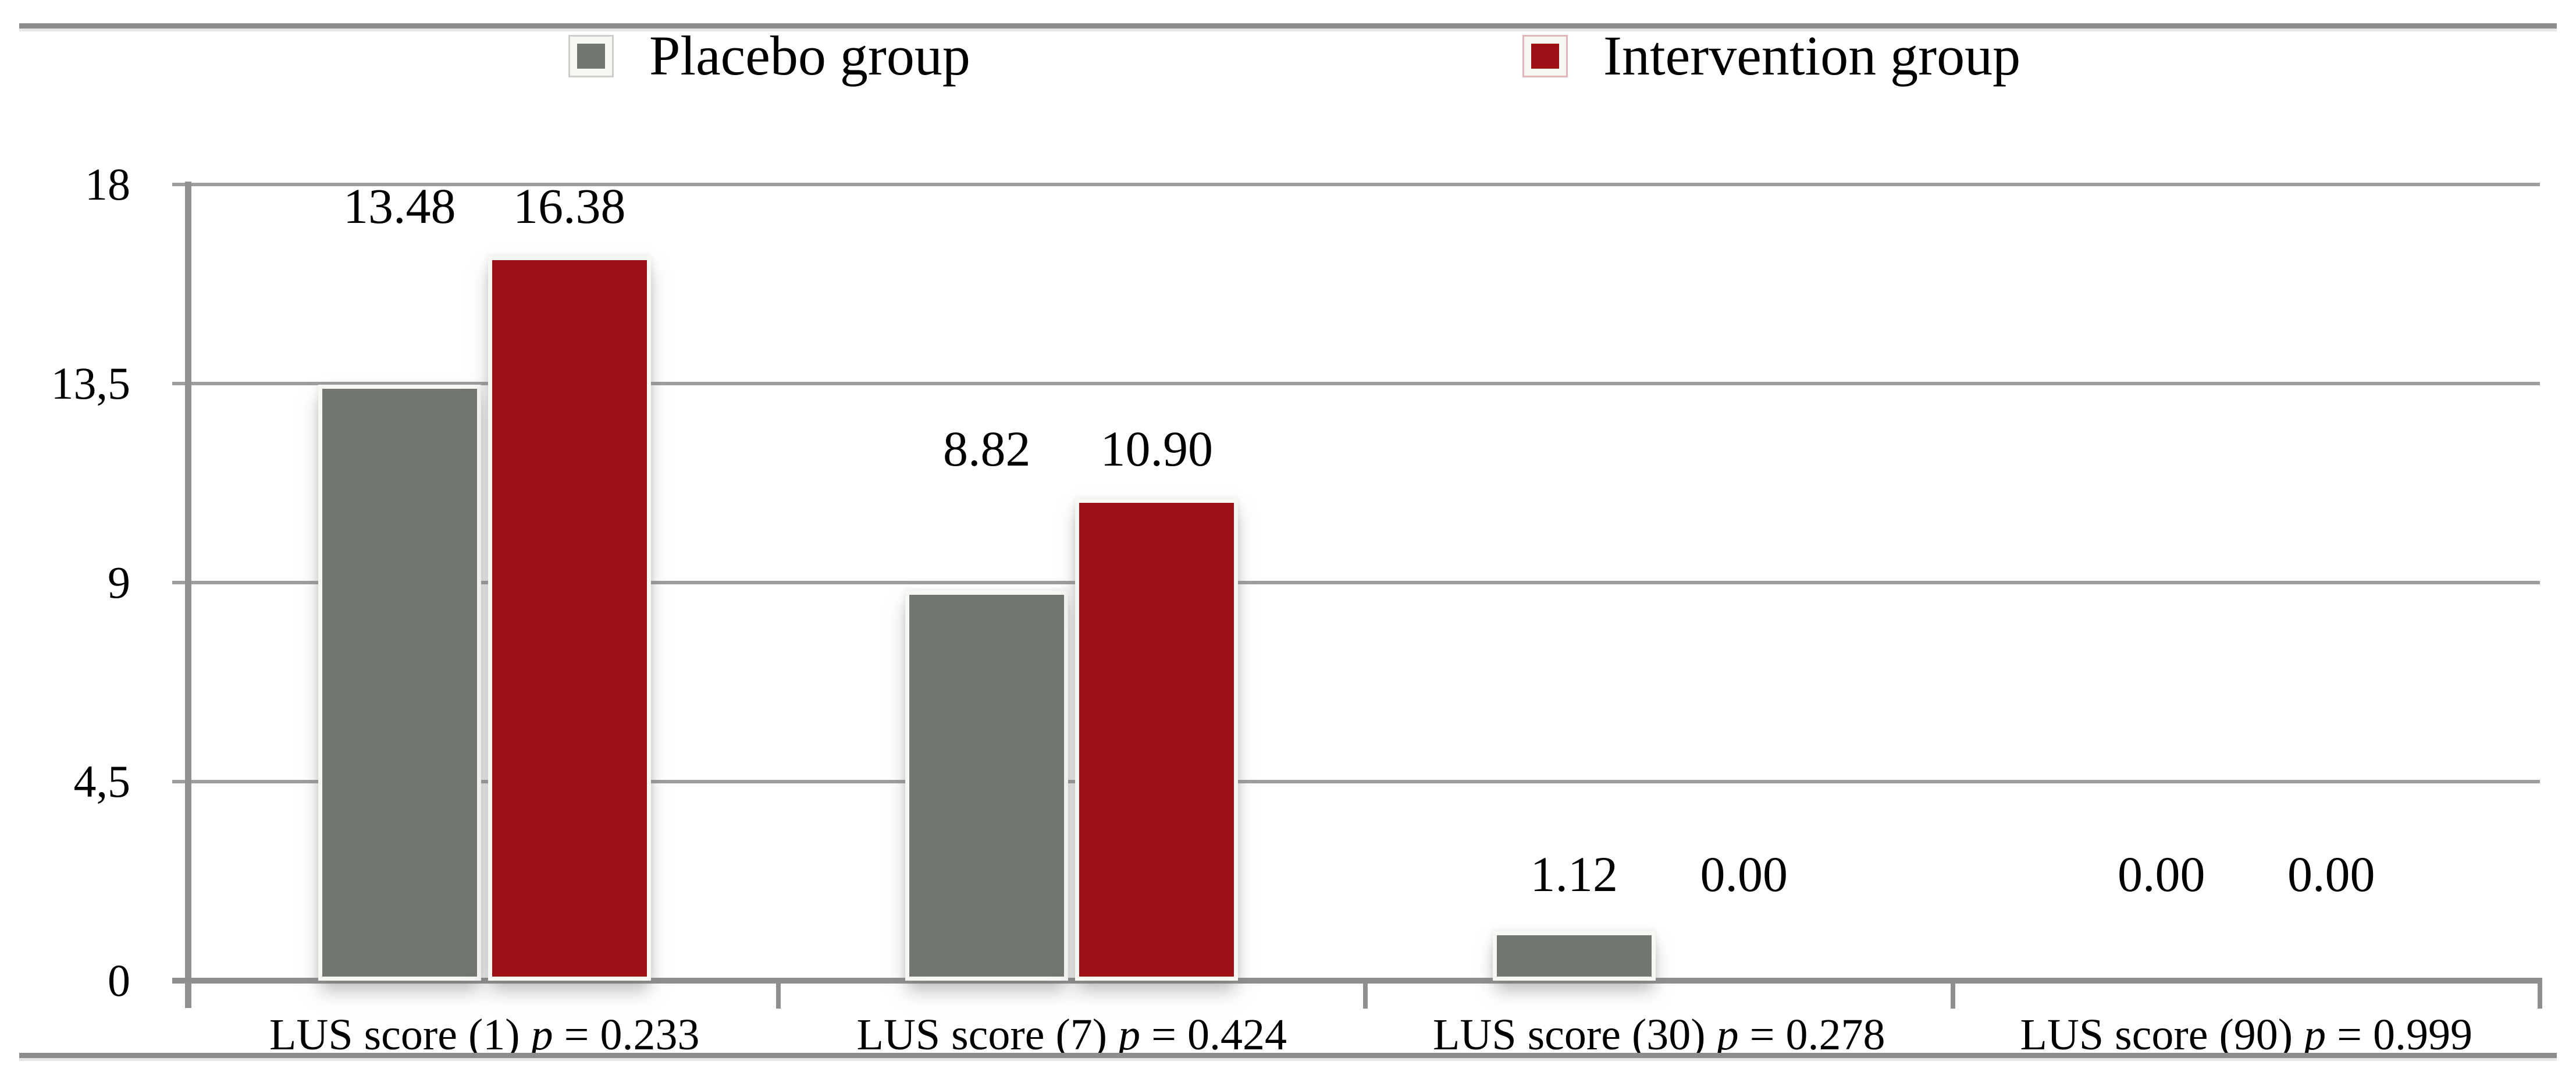 This screenshot has height=1086, width=2576. Describe the element at coordinates (569, 206) in the screenshot. I see `value-label: 16.38` at that location.